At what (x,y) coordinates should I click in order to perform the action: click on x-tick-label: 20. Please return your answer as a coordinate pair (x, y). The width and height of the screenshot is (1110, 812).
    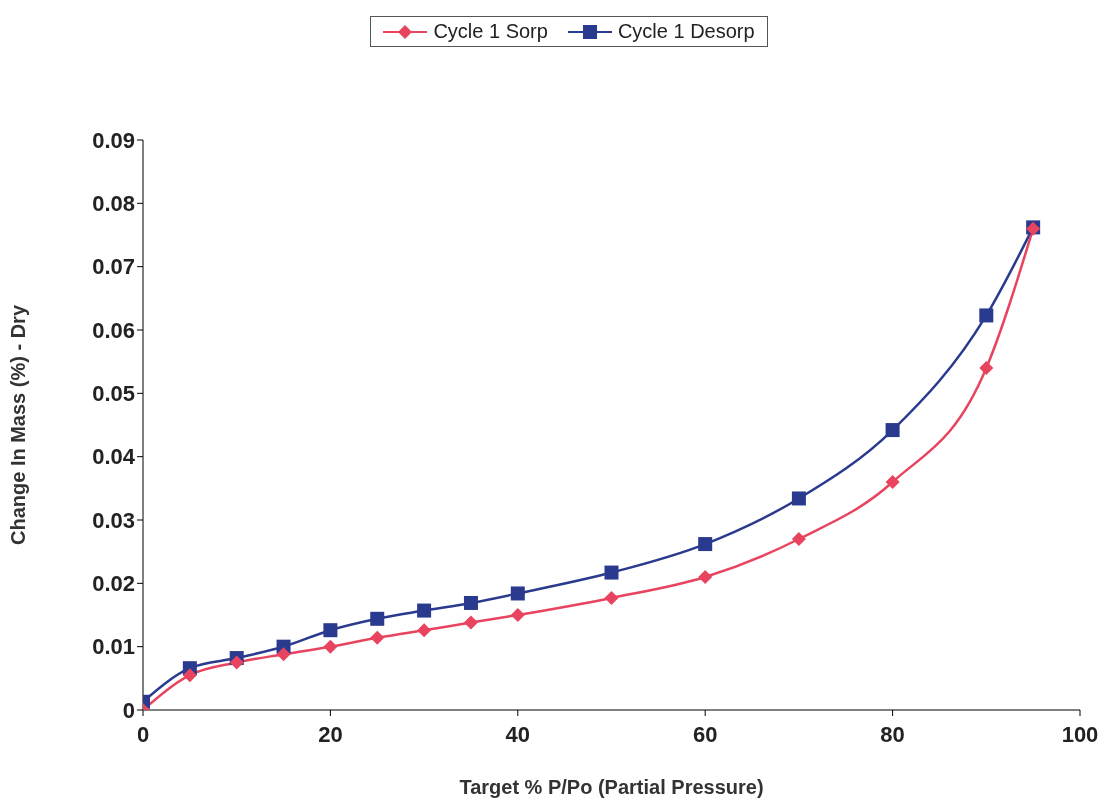
    Looking at the image, I should click on (330, 734).